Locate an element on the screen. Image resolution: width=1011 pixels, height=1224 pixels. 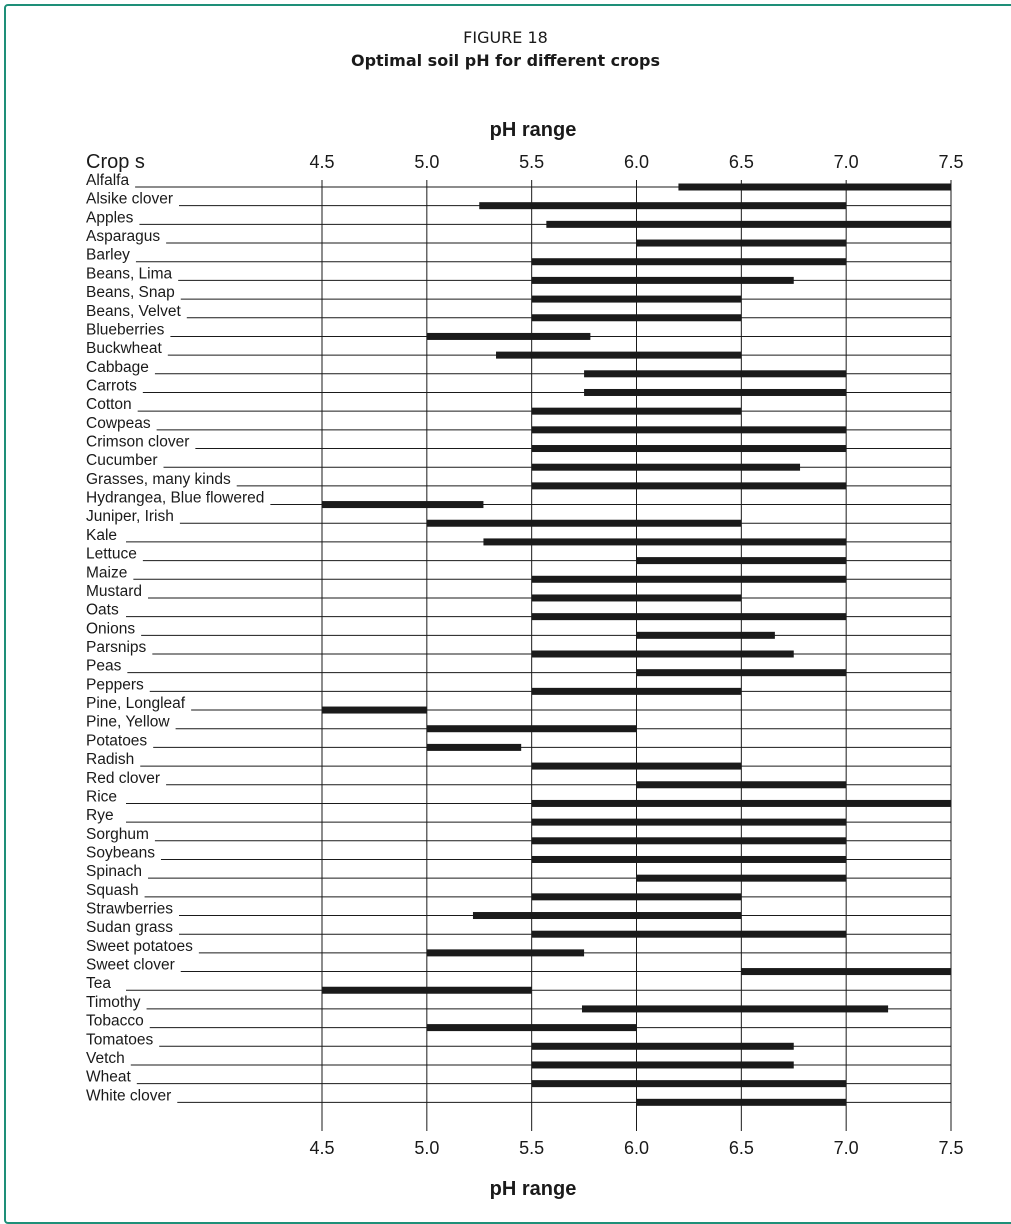
crop-label: Mustard is located at coordinates (114, 591).